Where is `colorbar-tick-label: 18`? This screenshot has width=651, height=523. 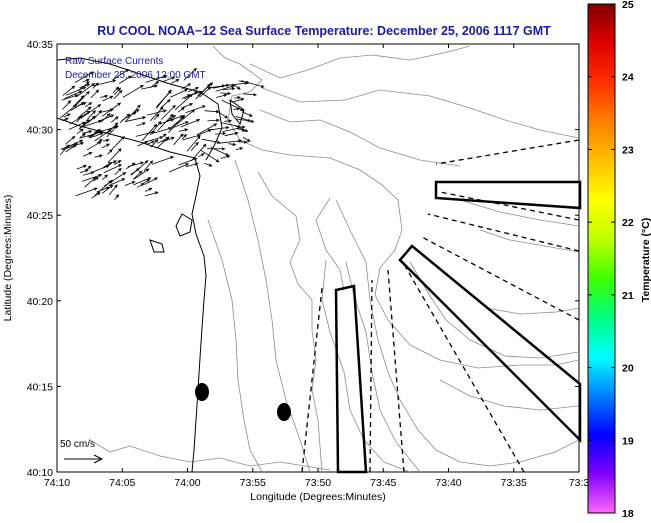 colorbar-tick-label: 18 is located at coordinates (628, 513).